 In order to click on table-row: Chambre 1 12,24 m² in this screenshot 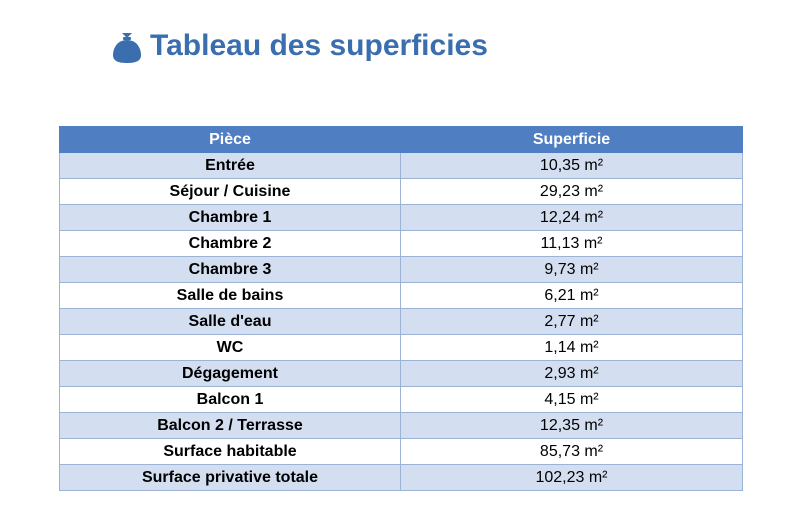, I will do `click(401, 217)`.